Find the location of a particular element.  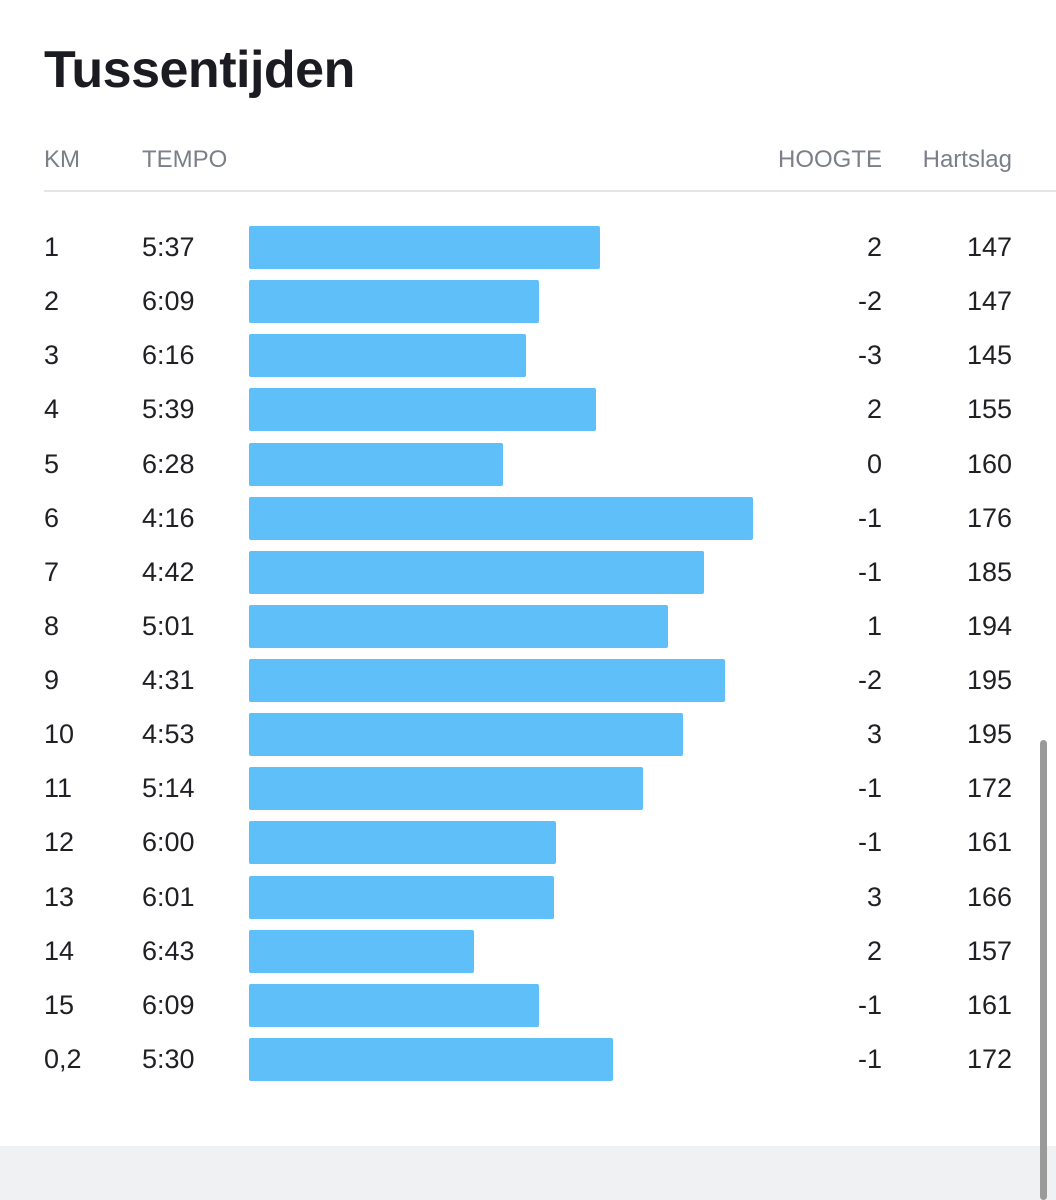

tempo-cell: 6:28 is located at coordinates (168, 463).